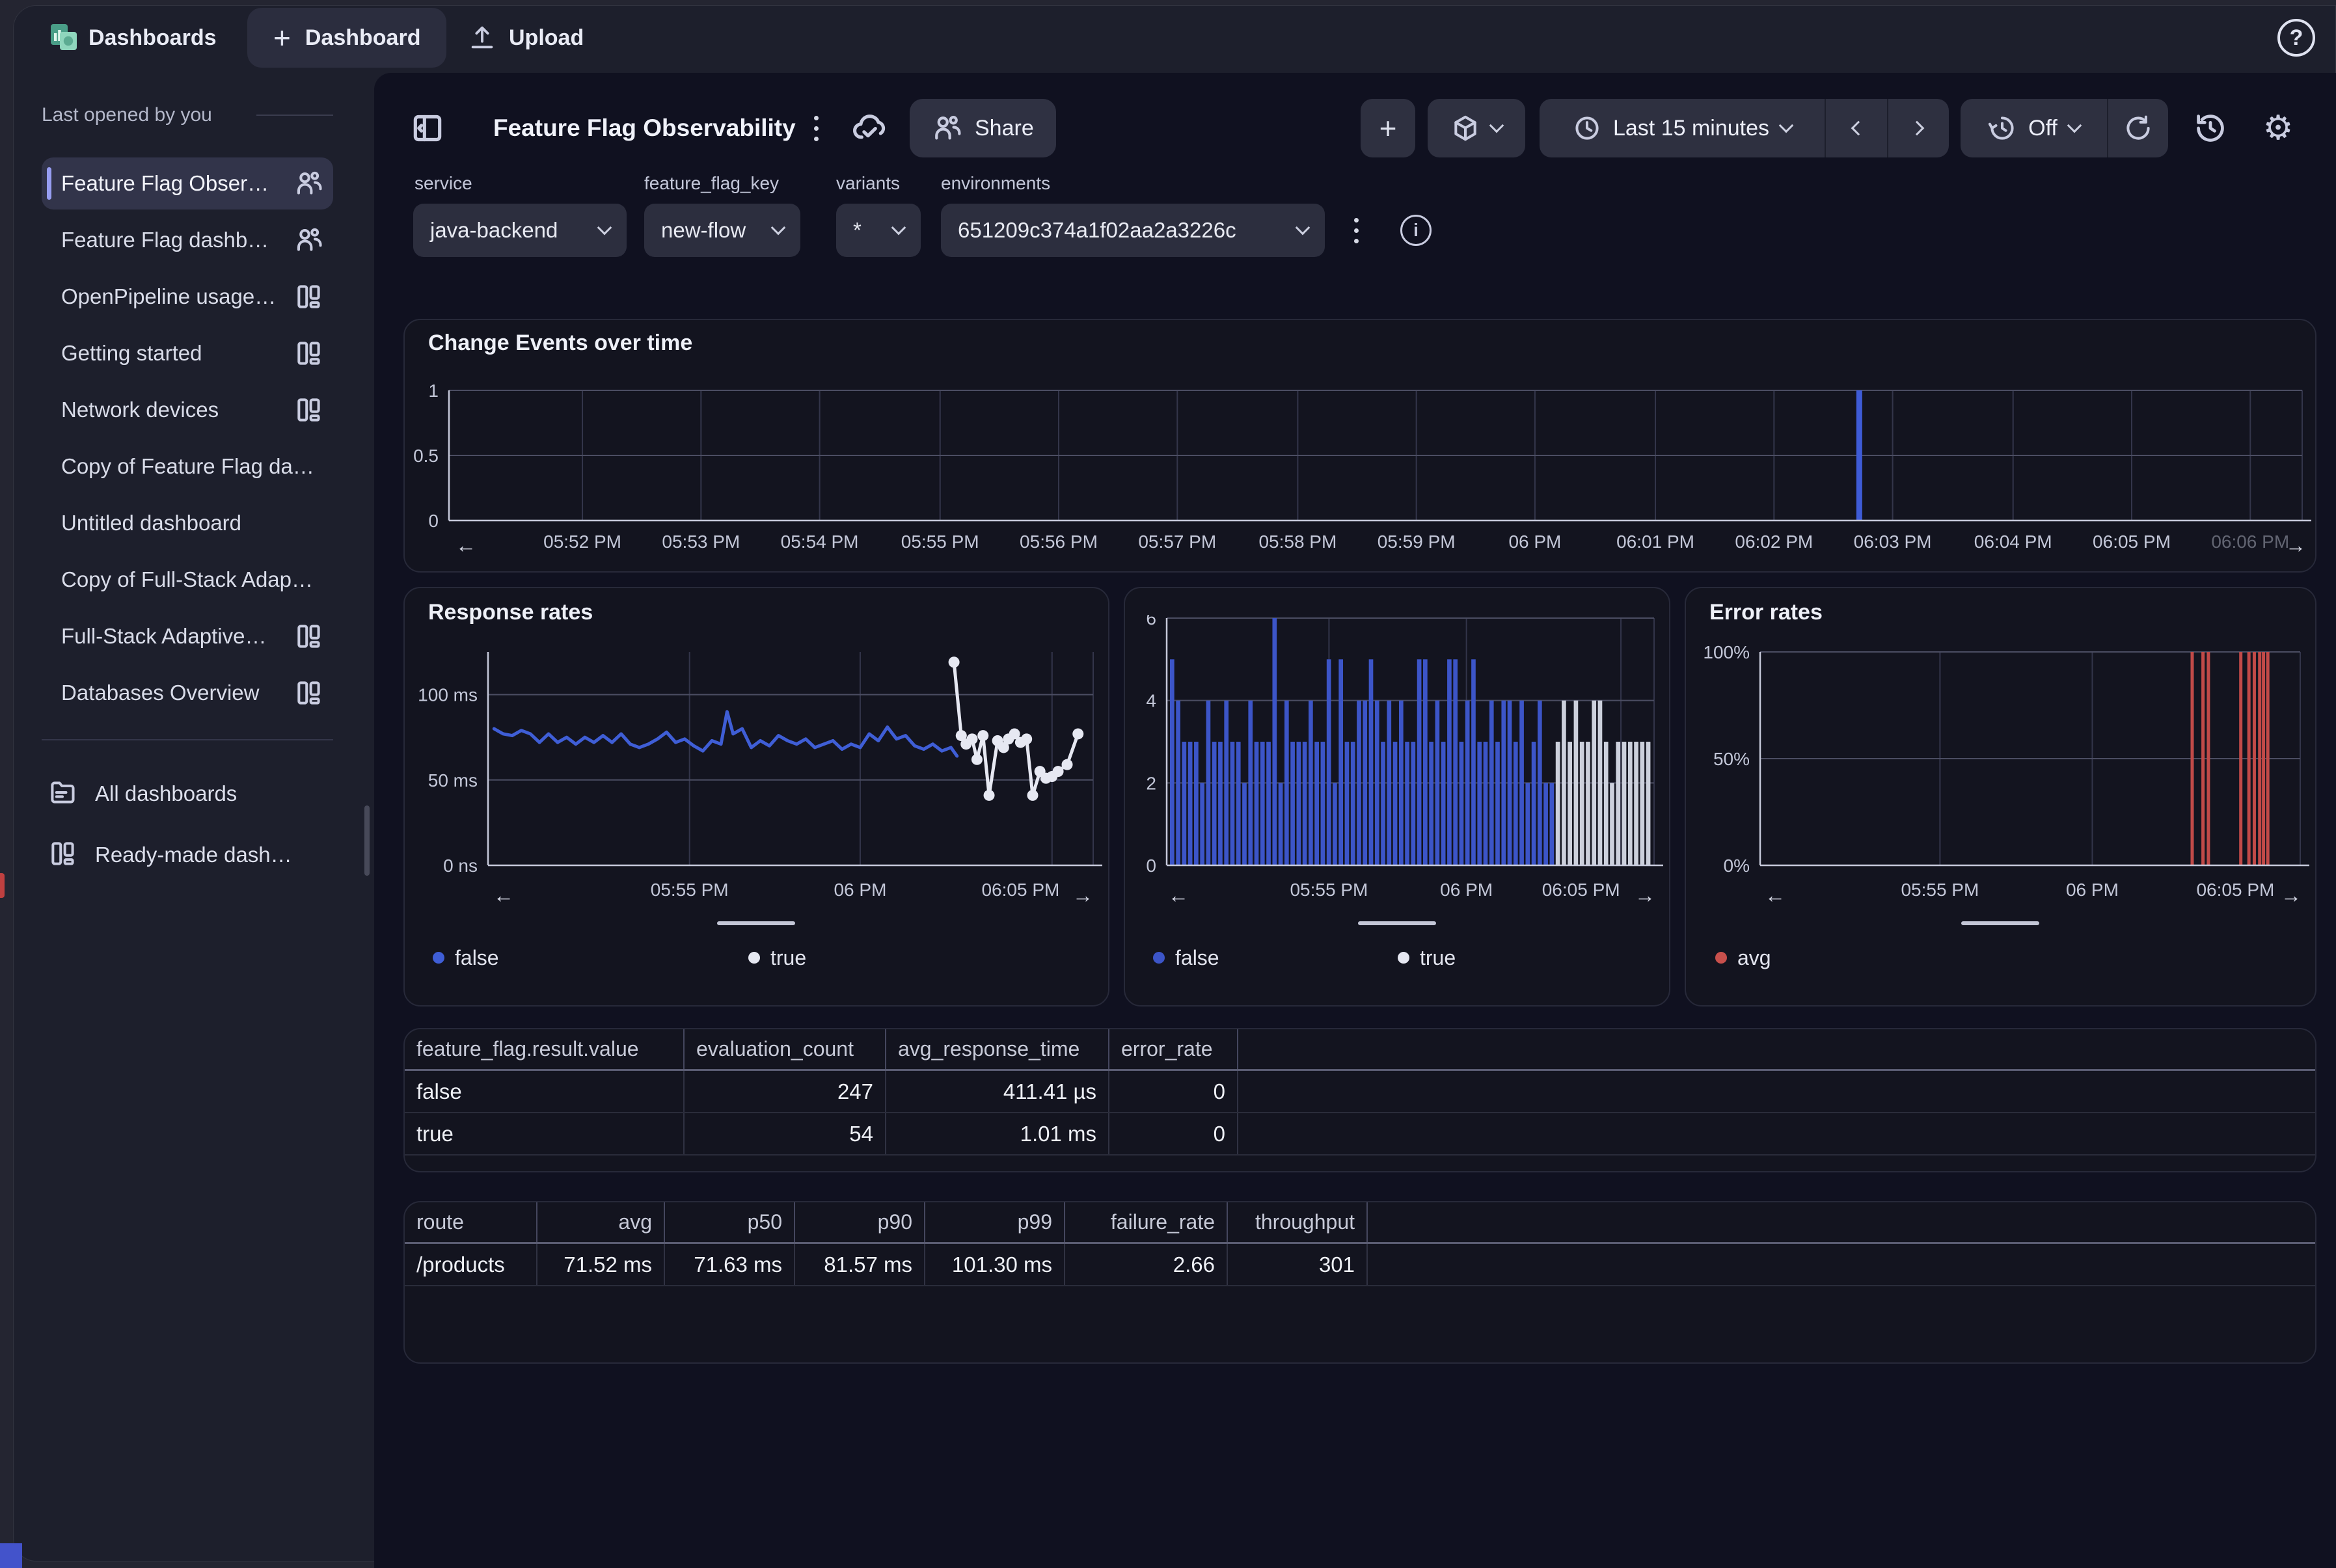 Image resolution: width=2336 pixels, height=1568 pixels. Describe the element at coordinates (347, 38) in the screenshot. I see `tab-dashboard: + Dashboard` at that location.